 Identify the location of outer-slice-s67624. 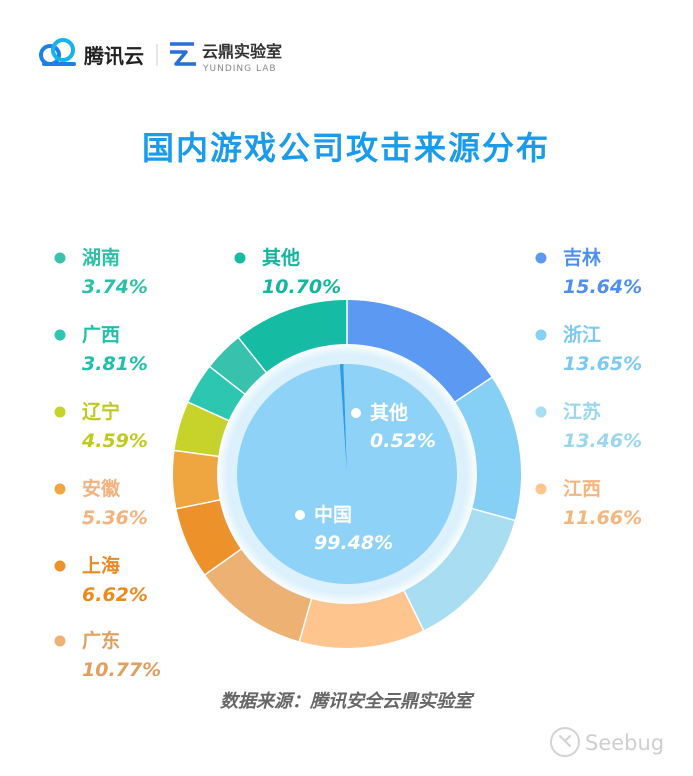
(208, 537).